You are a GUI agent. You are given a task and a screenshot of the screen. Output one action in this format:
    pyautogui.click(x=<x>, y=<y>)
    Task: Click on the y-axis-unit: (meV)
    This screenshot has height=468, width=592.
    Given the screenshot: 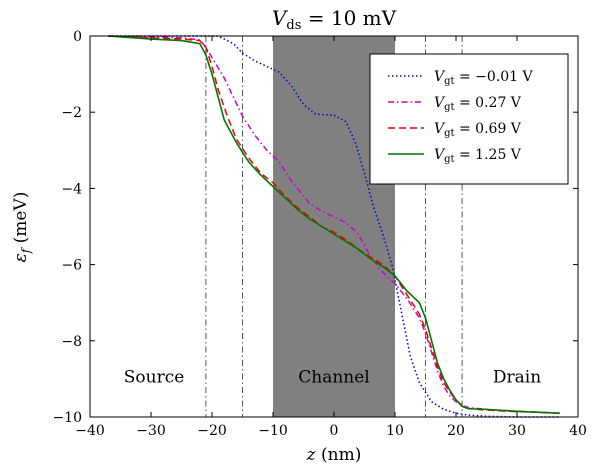 What is the action you would take?
    pyautogui.click(x=21, y=220)
    